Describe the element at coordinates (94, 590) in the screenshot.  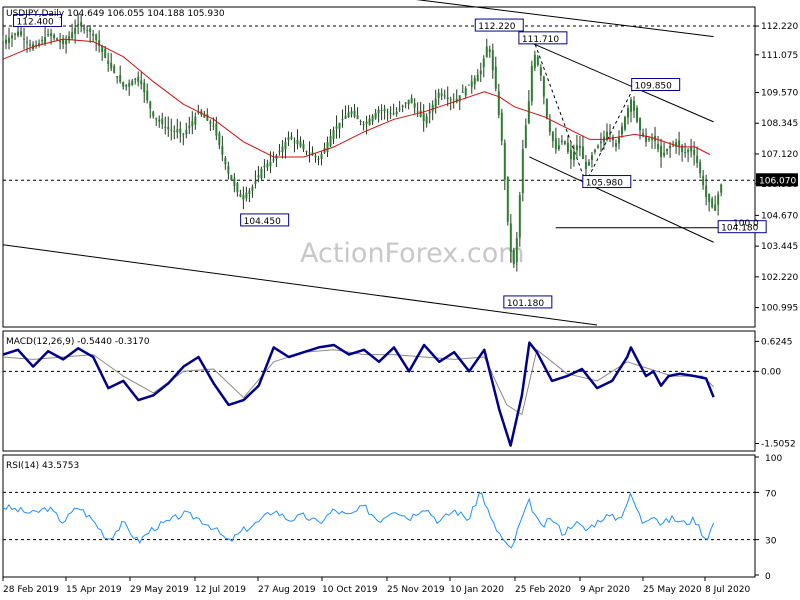
I see `x-tick-label: 15 Apr 2019` at that location.